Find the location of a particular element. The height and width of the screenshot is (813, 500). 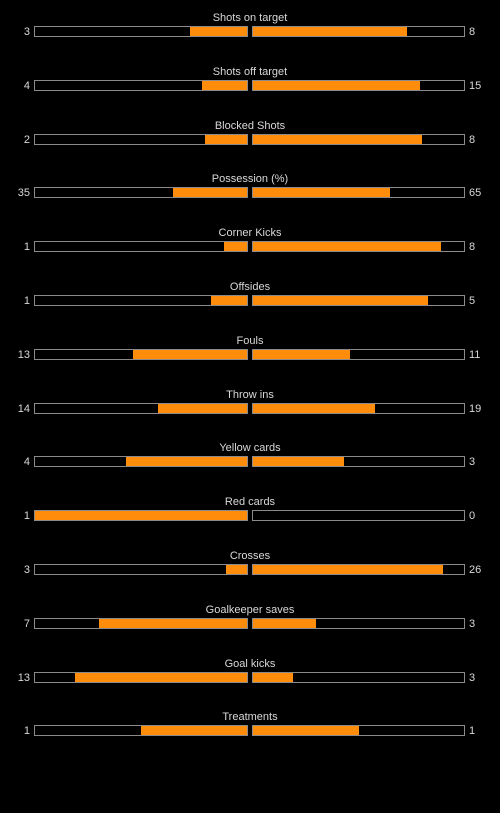

stat-row-yellow-cards: Yellow cards 4 3 is located at coordinates (250, 467).